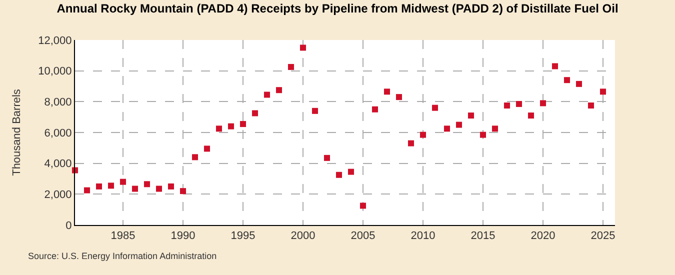 This screenshot has height=275, width=675. What do you see at coordinates (122, 256) in the screenshot?
I see `source-note: Source: U.S. Energy Information Administration` at bounding box center [122, 256].